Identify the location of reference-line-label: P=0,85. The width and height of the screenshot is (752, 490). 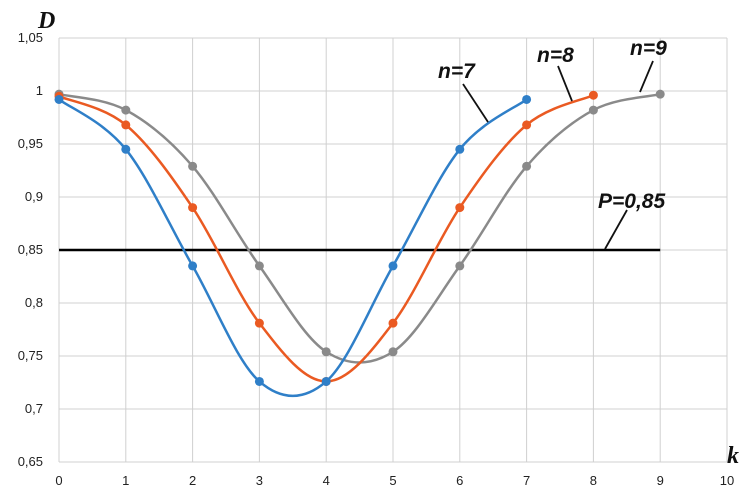
(631, 201).